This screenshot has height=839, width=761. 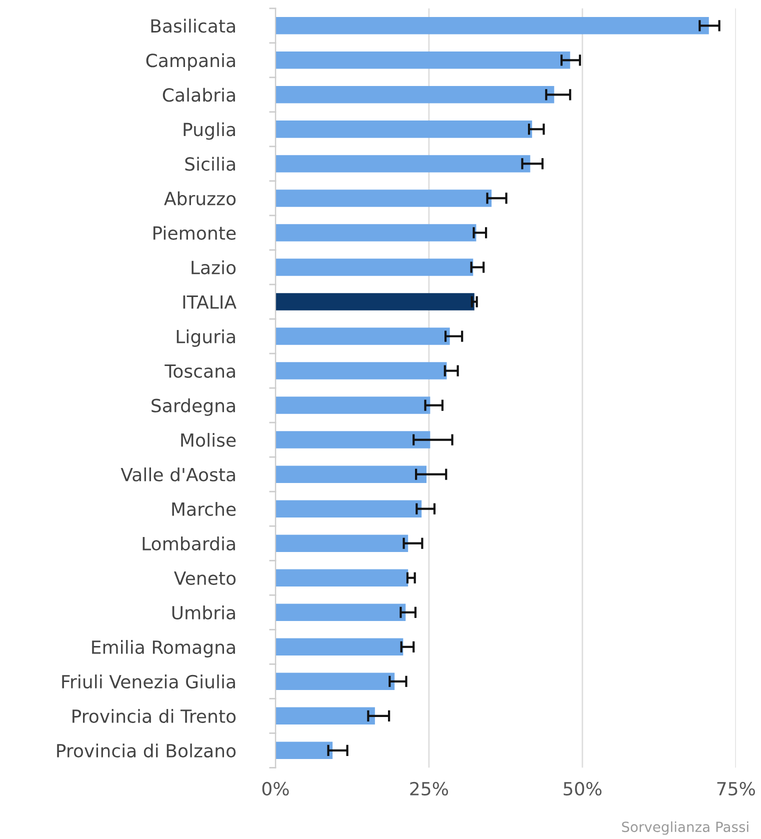 I want to click on y-tick-label: Veneto, so click(x=205, y=578).